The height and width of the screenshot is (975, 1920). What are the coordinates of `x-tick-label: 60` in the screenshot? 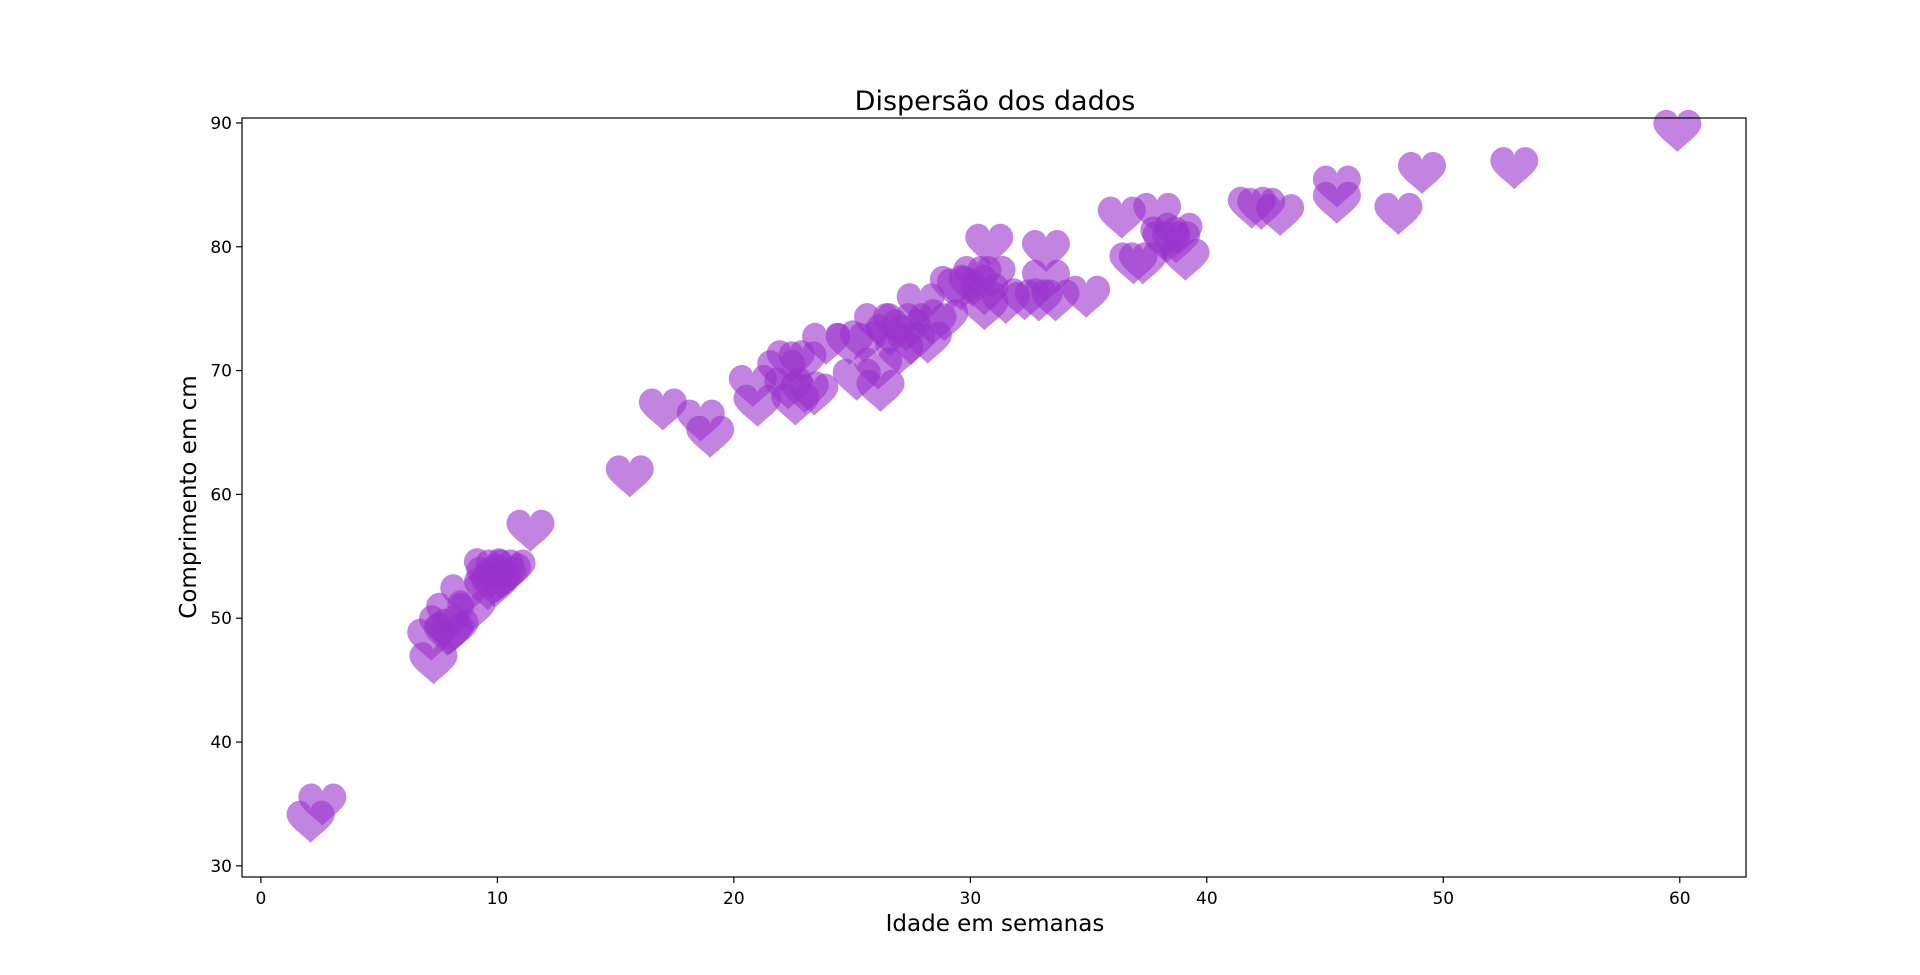 It's located at (1680, 899).